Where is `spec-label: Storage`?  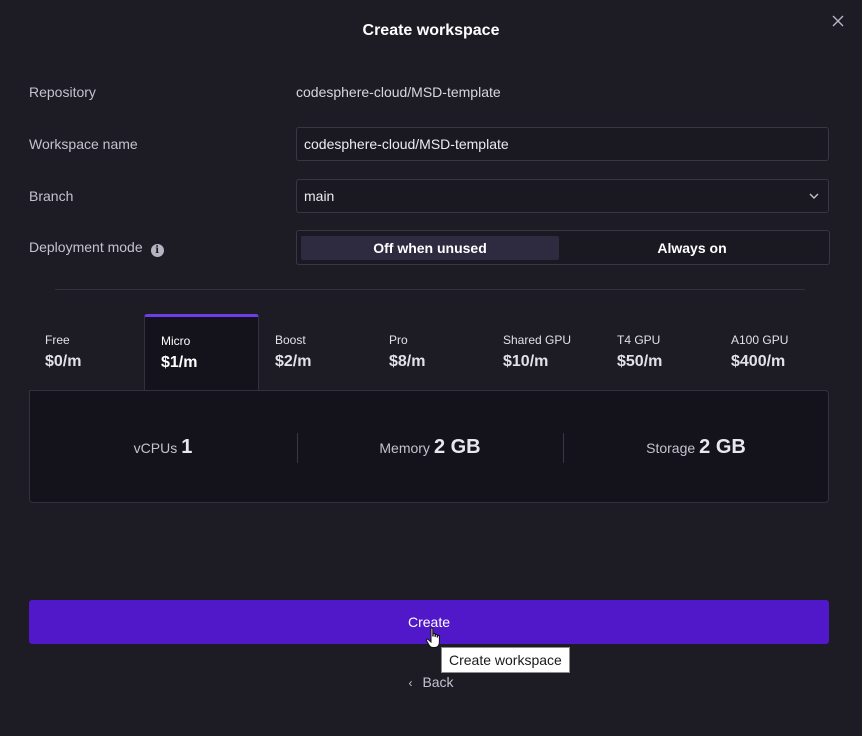 spec-label: Storage is located at coordinates (671, 448).